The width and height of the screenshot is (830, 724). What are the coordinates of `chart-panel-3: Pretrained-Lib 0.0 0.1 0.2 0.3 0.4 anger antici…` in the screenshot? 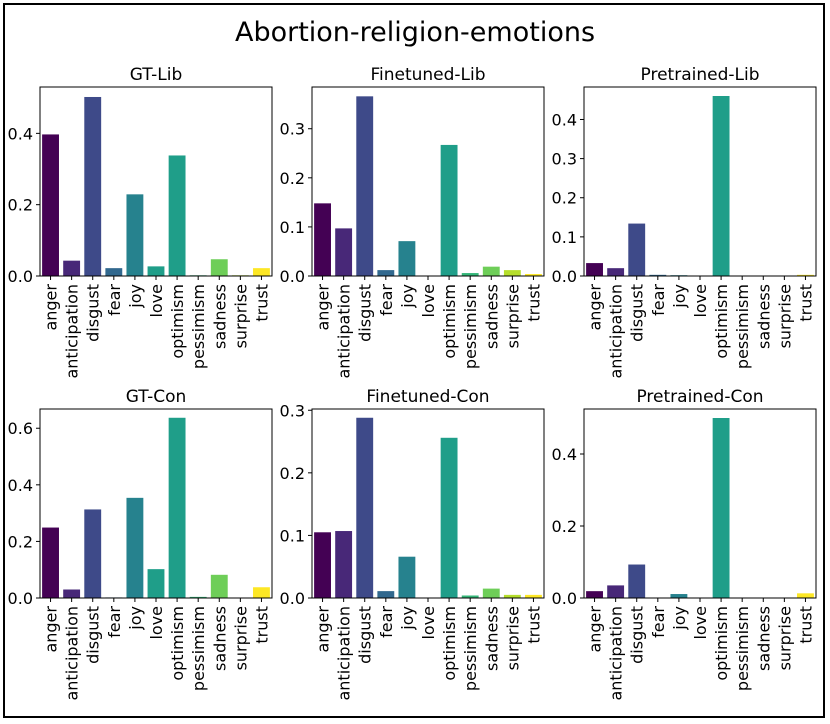 It's located at (684, 222).